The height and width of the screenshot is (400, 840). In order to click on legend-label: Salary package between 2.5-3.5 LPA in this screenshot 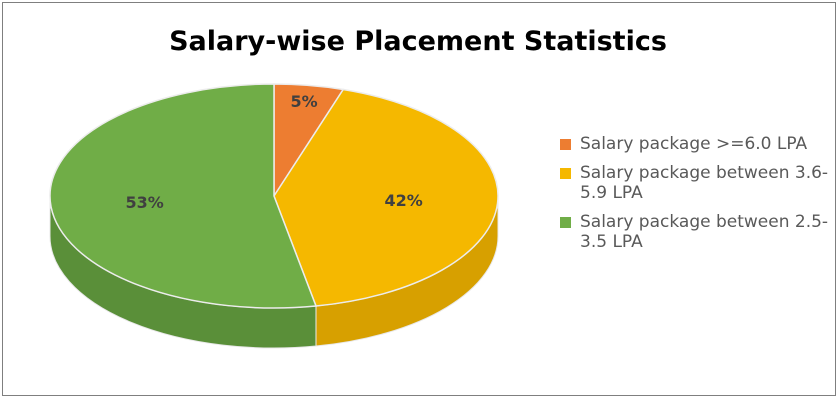, I will do `click(704, 232)`.